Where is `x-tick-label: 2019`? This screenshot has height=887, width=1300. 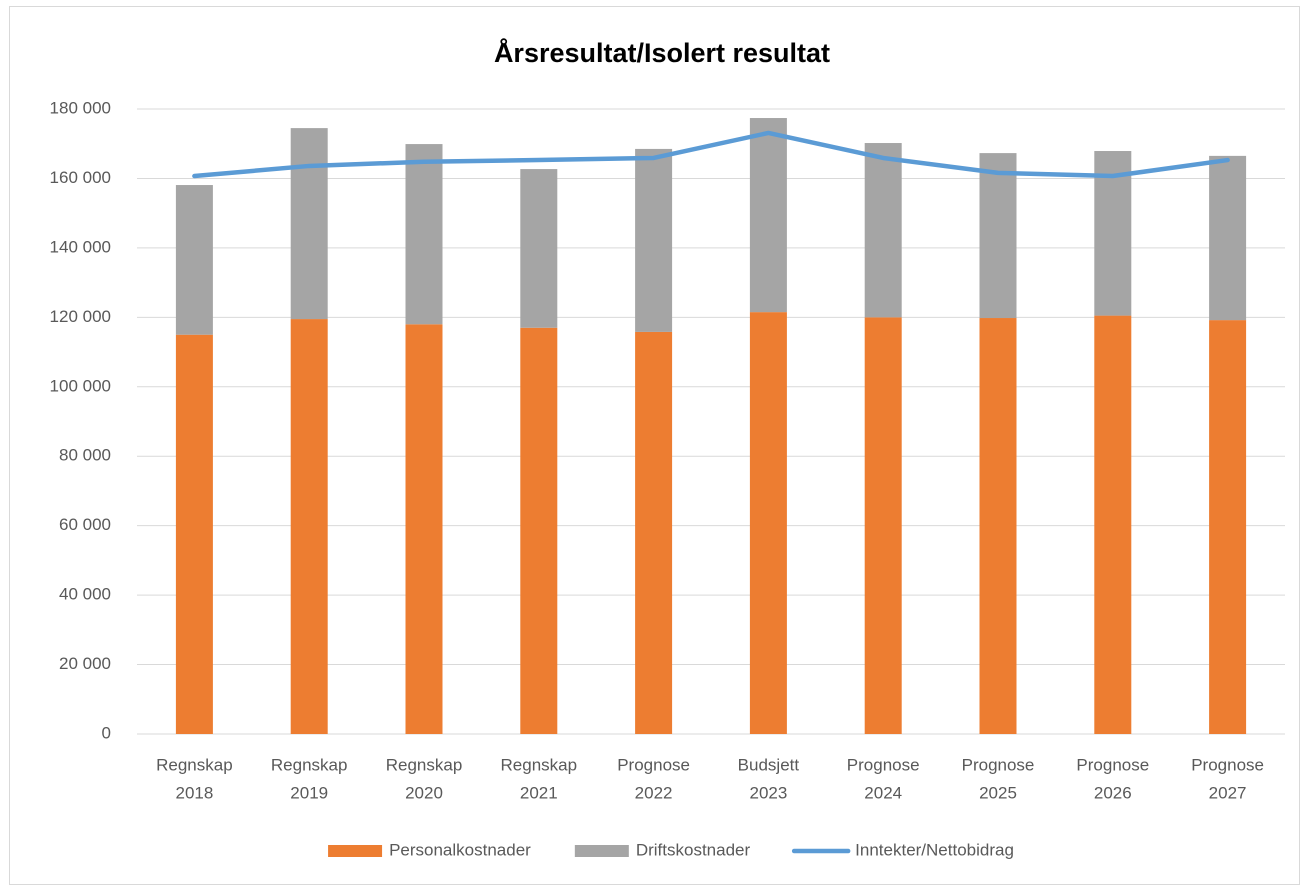
x-tick-label: 2019 is located at coordinates (309, 792).